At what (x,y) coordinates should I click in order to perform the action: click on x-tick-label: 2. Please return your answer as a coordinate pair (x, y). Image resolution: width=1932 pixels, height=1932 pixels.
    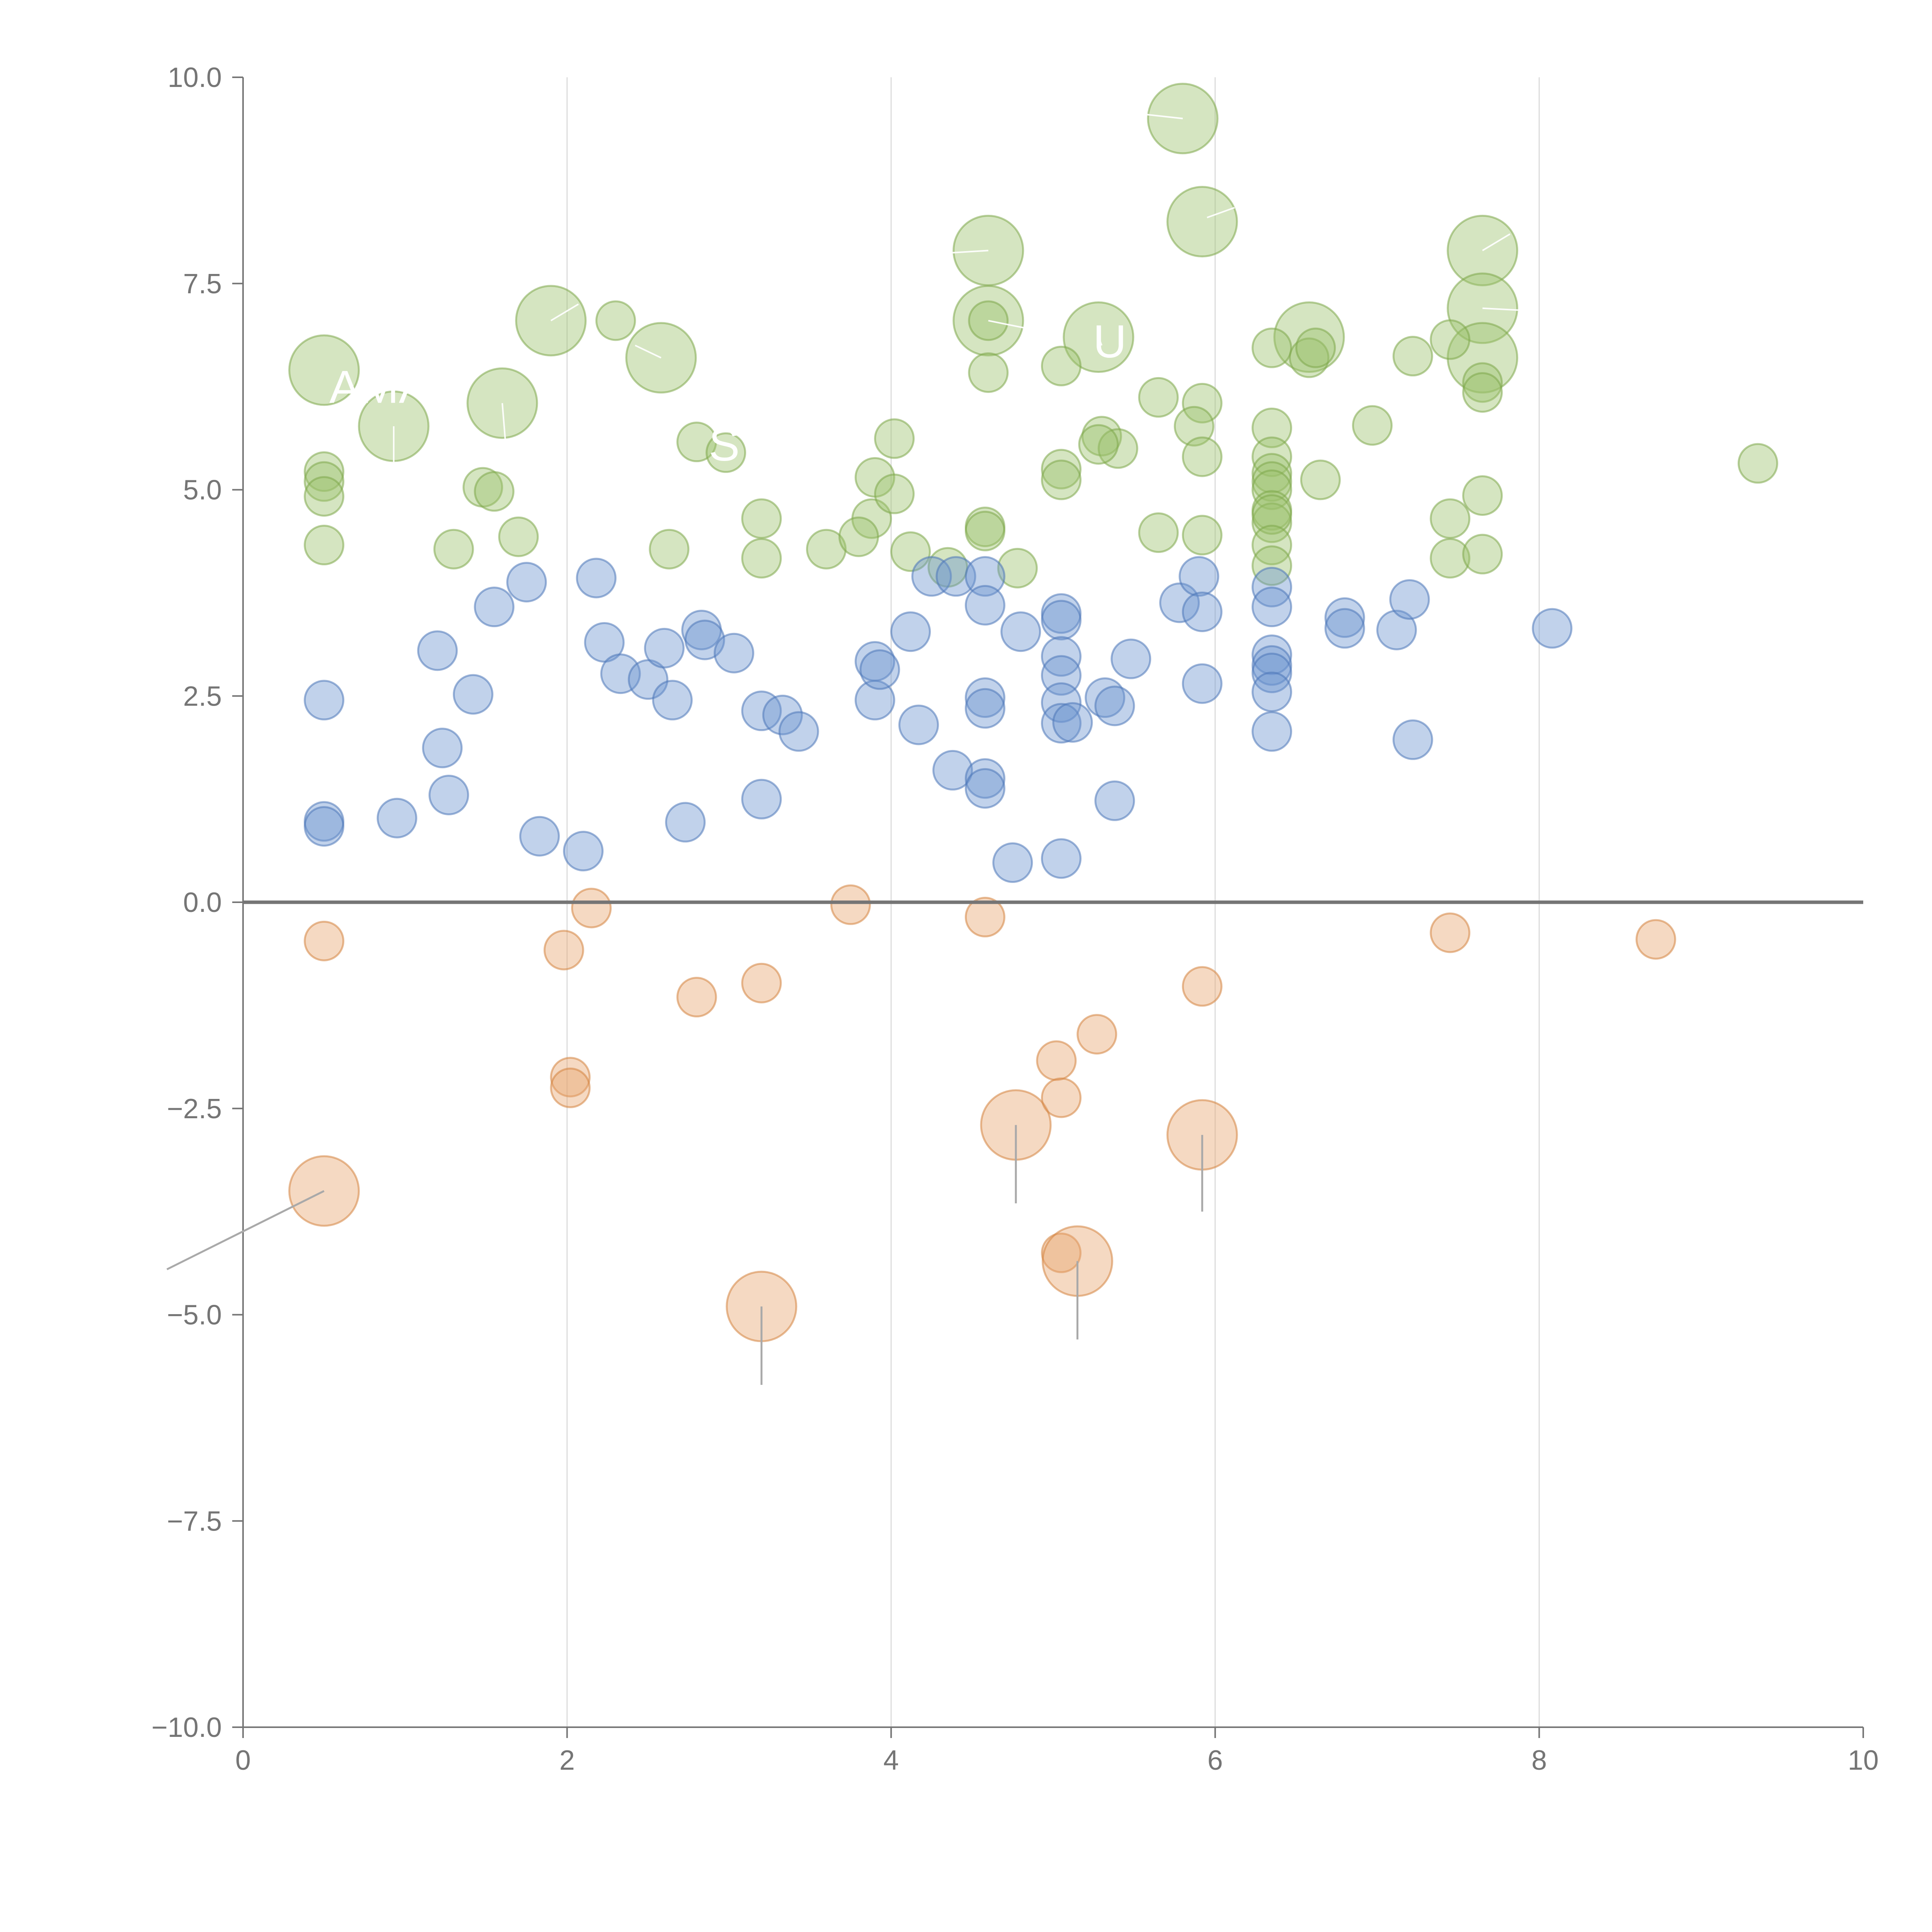
    Looking at the image, I should click on (567, 1760).